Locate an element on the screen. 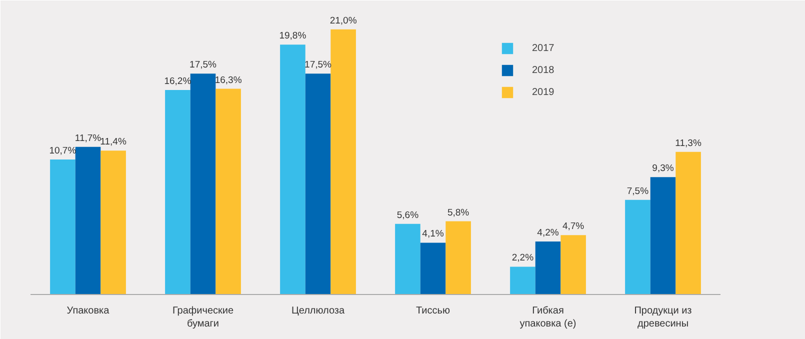 This screenshot has height=339, width=805. x-tick-label: Упаковка is located at coordinates (88, 311).